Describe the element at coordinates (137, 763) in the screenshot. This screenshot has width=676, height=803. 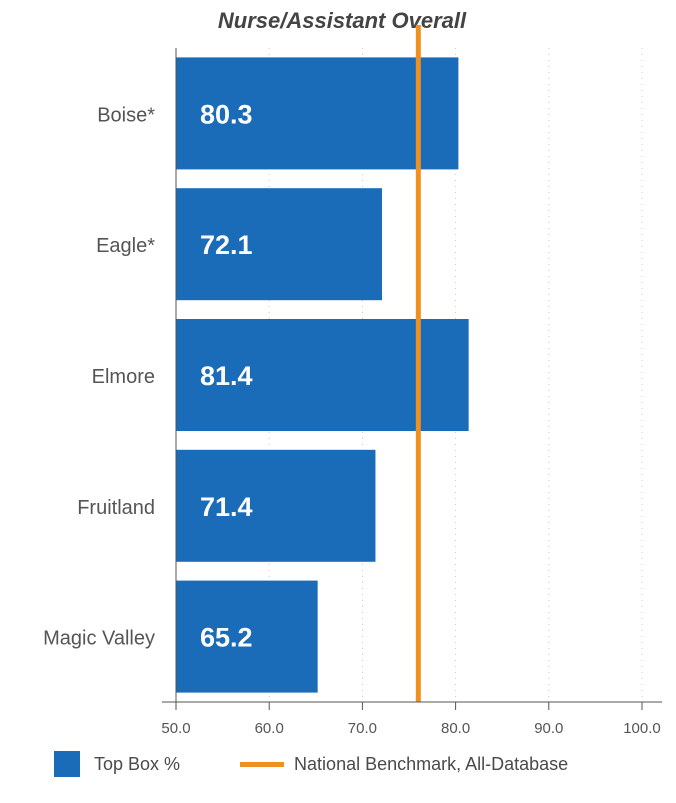
I see `legend-label-top-box: Top Box %` at that location.